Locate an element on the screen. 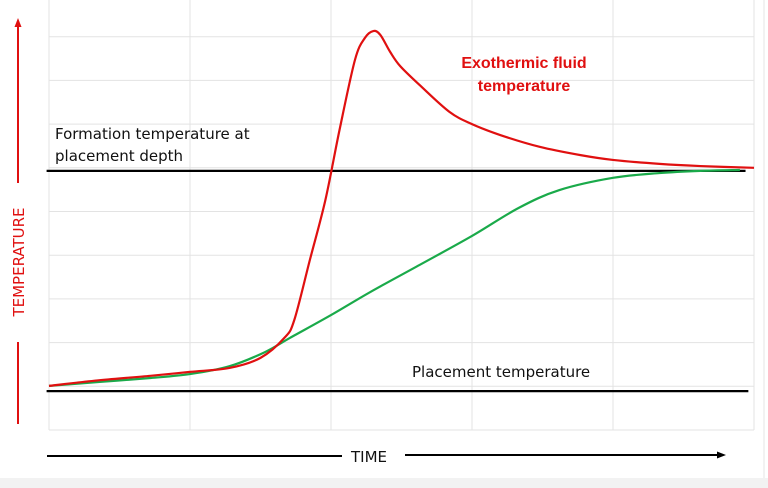 The image size is (768, 488). placement-label: Placement temperature is located at coordinates (501, 372).